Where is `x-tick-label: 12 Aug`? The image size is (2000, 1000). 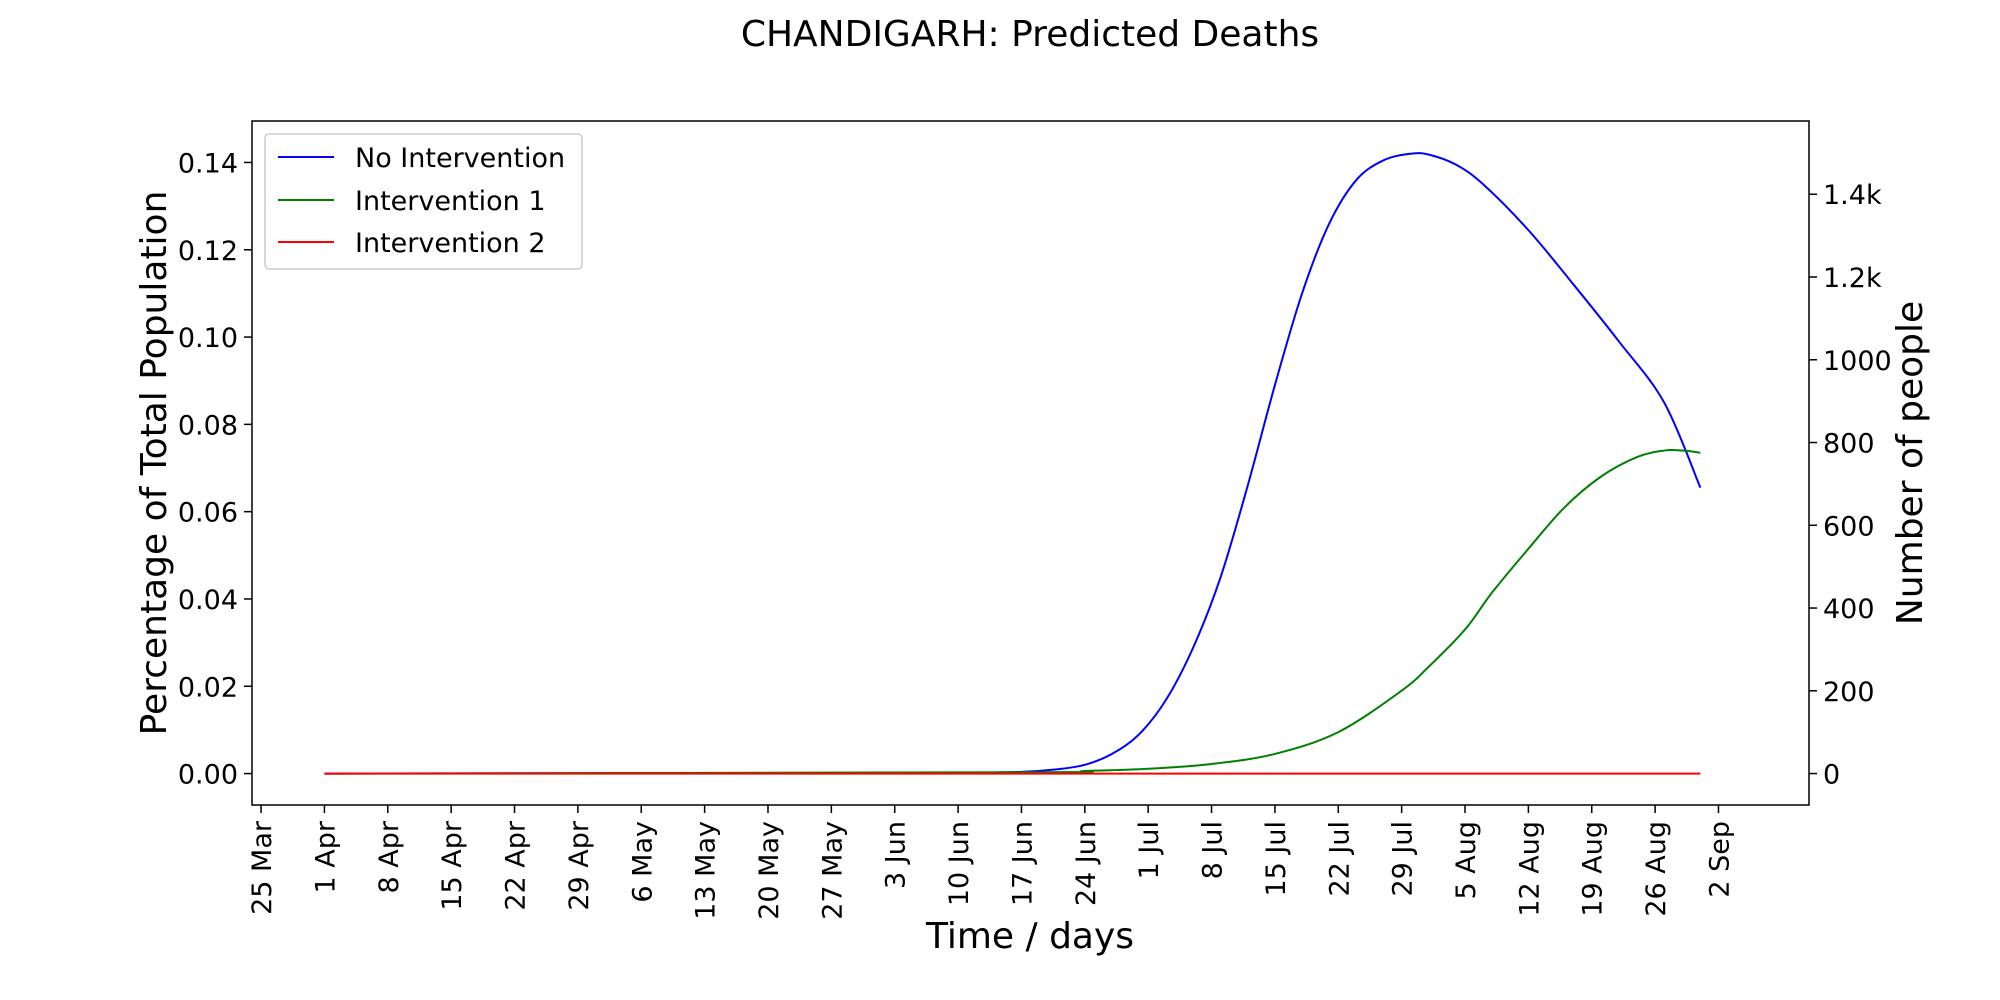 x-tick-label: 12 Aug is located at coordinates (1529, 869).